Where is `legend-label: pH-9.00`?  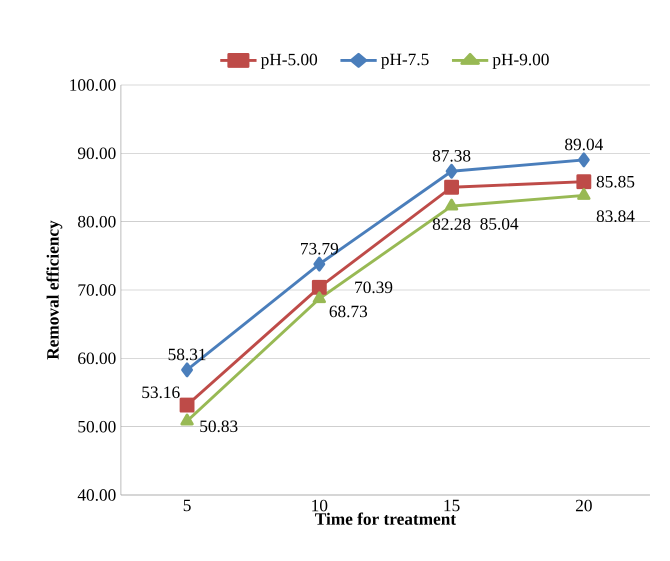 legend-label: pH-9.00 is located at coordinates (520, 61).